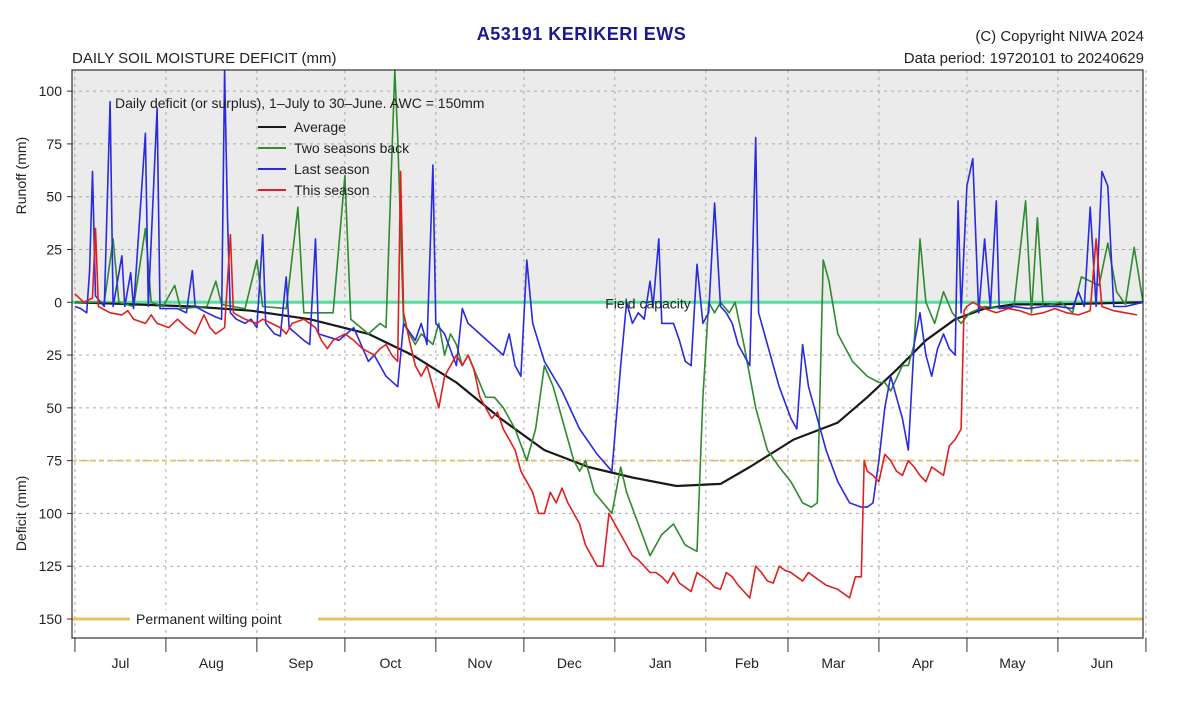 This screenshot has height=706, width=1200. What do you see at coordinates (660, 663) in the screenshot?
I see `x-tick-label: Jan` at bounding box center [660, 663].